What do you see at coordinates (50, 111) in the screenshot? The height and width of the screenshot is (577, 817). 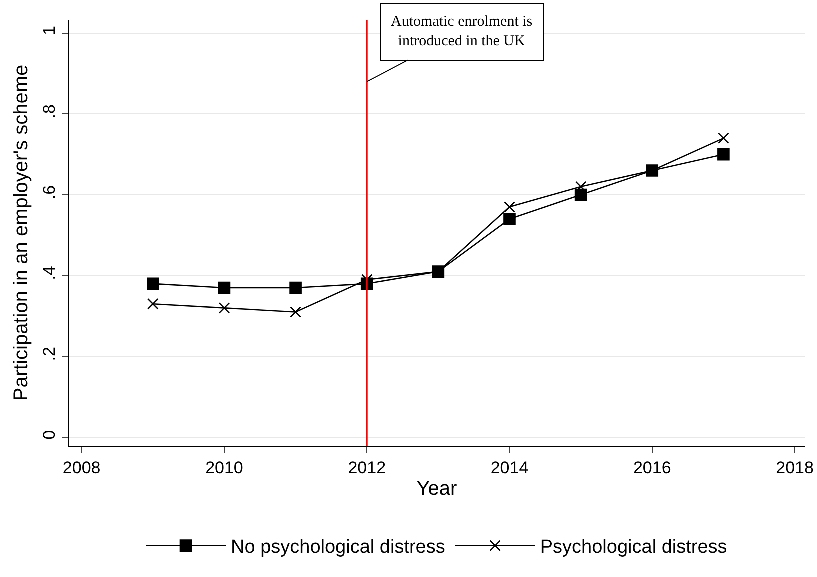 I see `y-tick-label: .8` at bounding box center [50, 111].